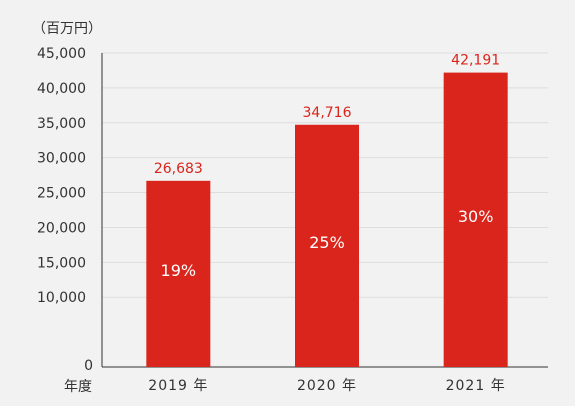 The image size is (575, 406). What do you see at coordinates (61, 124) in the screenshot?
I see `y-tick-label: 35,000` at bounding box center [61, 124].